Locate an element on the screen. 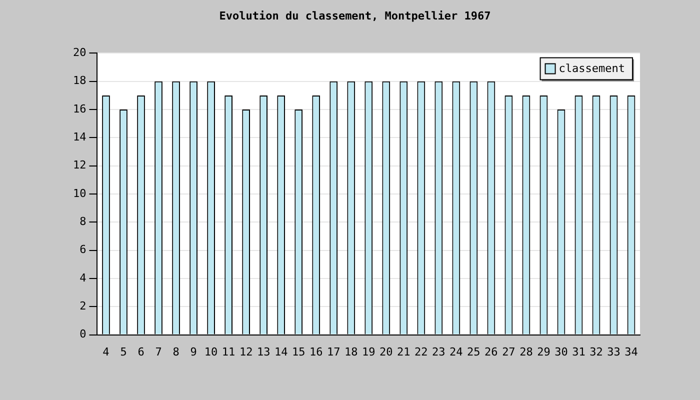  y-tick-label: 12 is located at coordinates (79, 165).